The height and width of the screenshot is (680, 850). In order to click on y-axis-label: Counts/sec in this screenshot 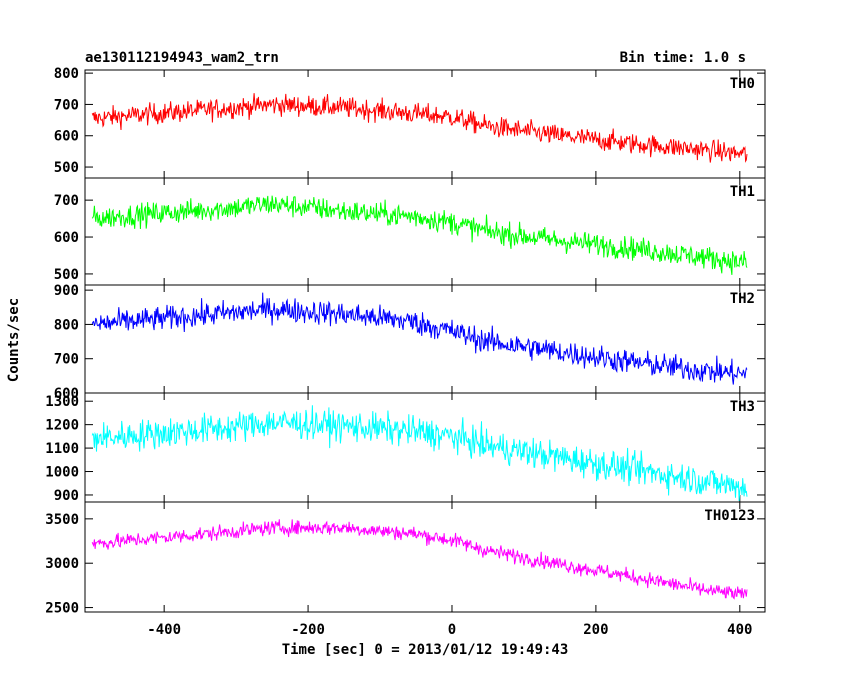, I will do `click(14, 340)`.